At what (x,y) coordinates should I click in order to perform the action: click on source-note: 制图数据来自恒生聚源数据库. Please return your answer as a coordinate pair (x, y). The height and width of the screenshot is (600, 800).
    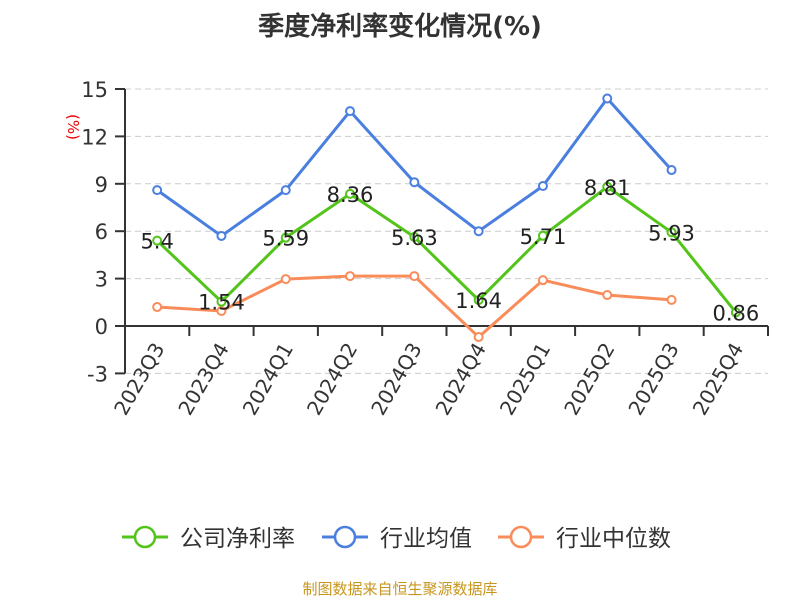
    Looking at the image, I should click on (400, 589).